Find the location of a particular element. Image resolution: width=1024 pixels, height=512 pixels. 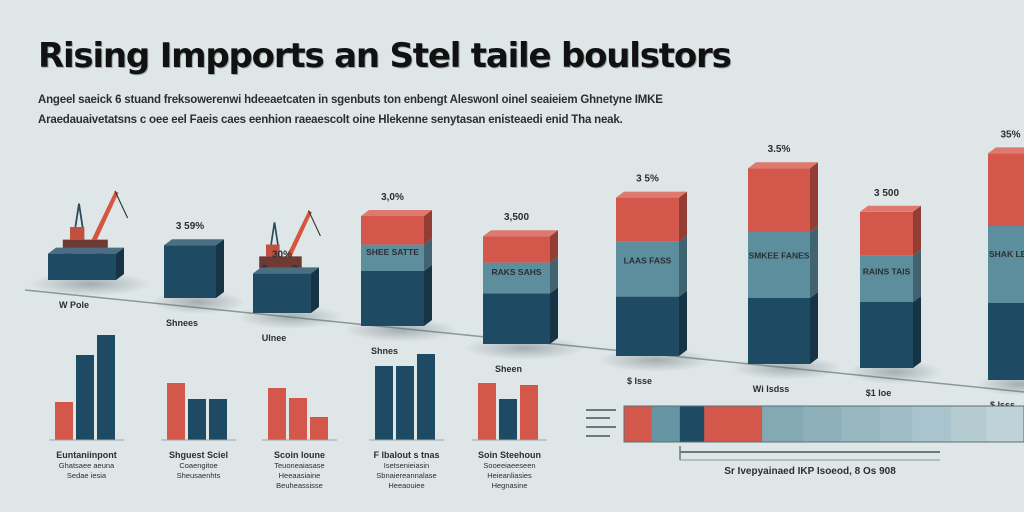

crane-body is located at coordinates (280, 262).